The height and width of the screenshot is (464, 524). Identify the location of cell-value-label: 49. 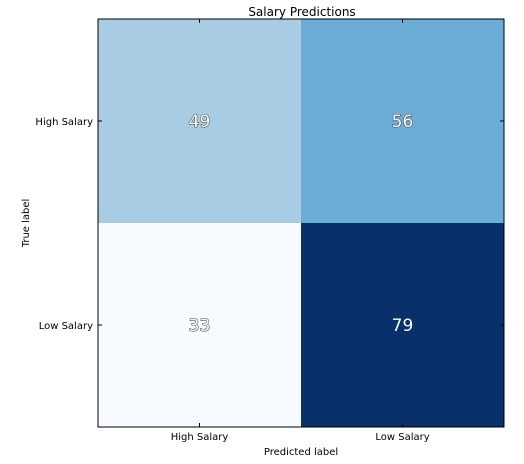
(200, 122).